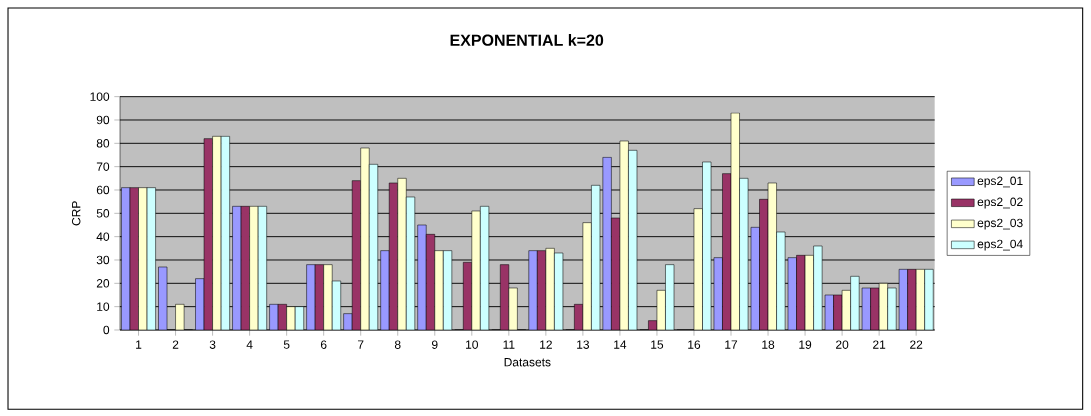  What do you see at coordinates (100, 96) in the screenshot?
I see `y-tick-label: 100` at bounding box center [100, 96].